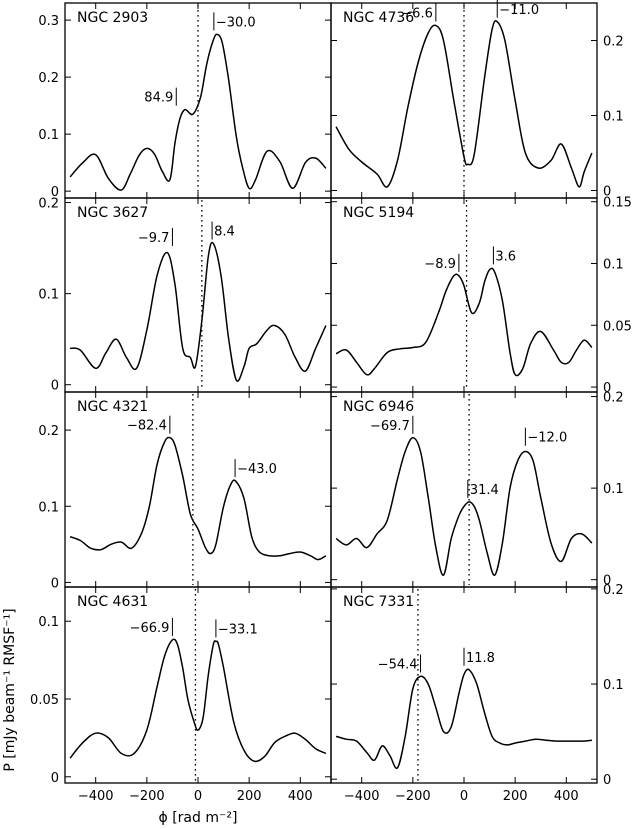 The width and height of the screenshot is (637, 829). What do you see at coordinates (112, 602) in the screenshot?
I see `panel-title: NGC 4631` at bounding box center [112, 602].